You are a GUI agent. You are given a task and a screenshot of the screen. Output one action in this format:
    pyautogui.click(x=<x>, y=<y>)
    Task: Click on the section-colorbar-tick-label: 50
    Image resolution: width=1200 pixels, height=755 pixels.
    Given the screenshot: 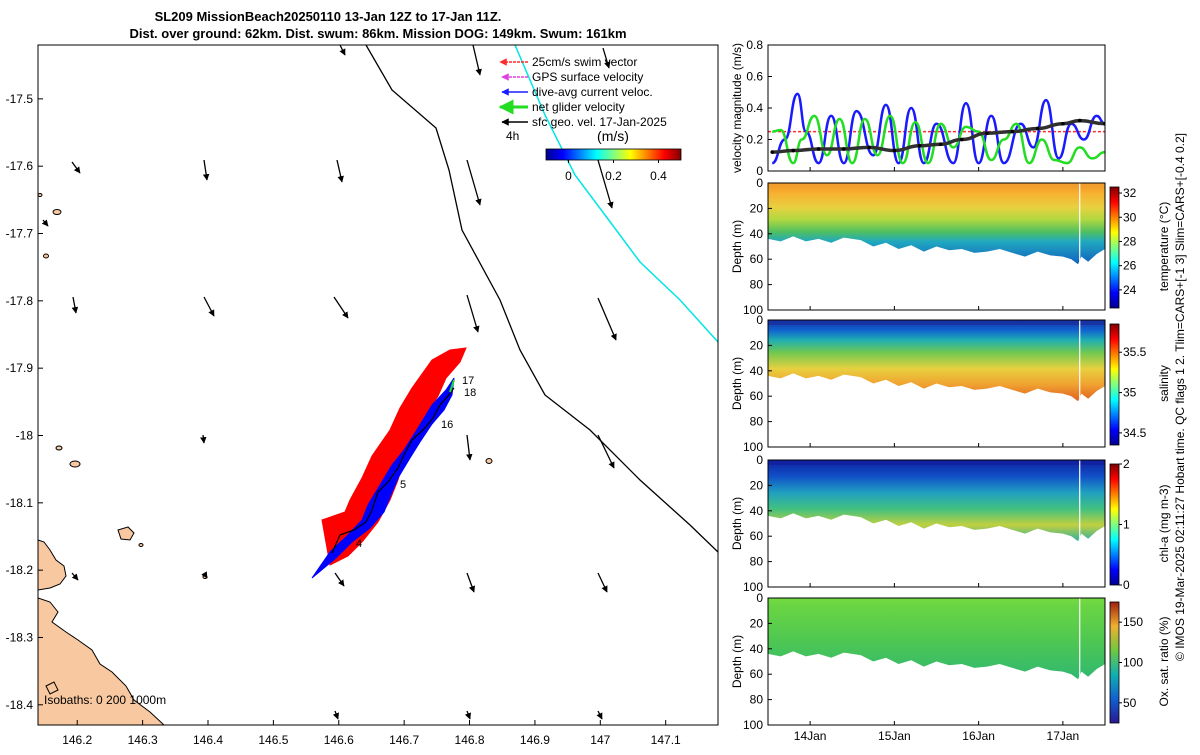 What is the action you would take?
    pyautogui.click(x=1130, y=703)
    